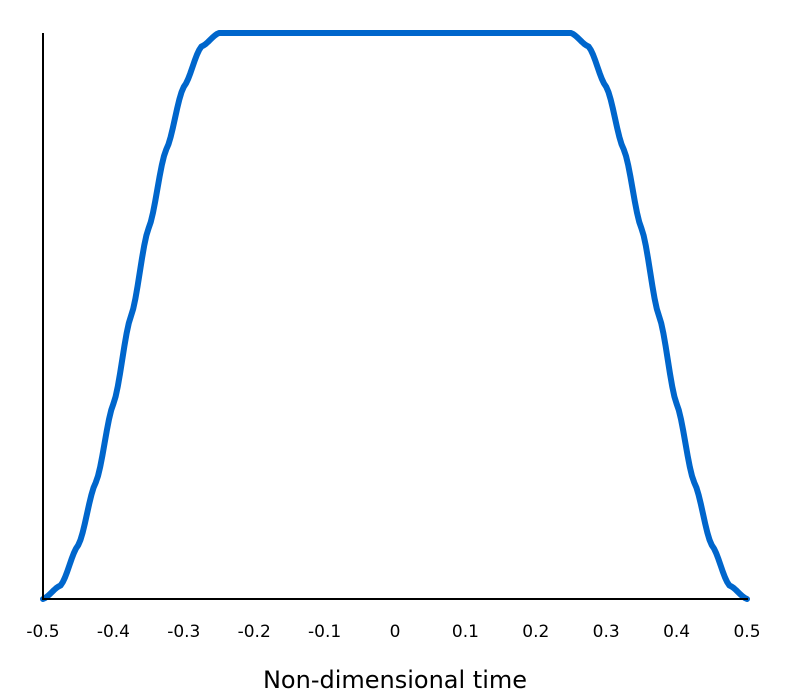 This screenshot has width=800, height=700. I want to click on x-tick-labels: -0.5 -0.4 -0.3 -0.2 -0.1 0 0.1 0.2 0.3 0.4 0.5, so click(393, 632).